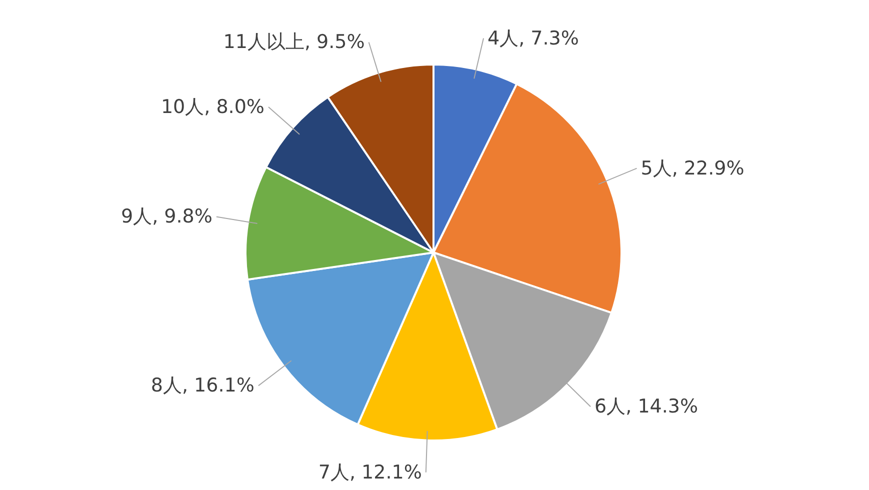 The width and height of the screenshot is (869, 490). Describe the element at coordinates (533, 38) in the screenshot. I see `slice-label: 4人, 7.3%` at that location.